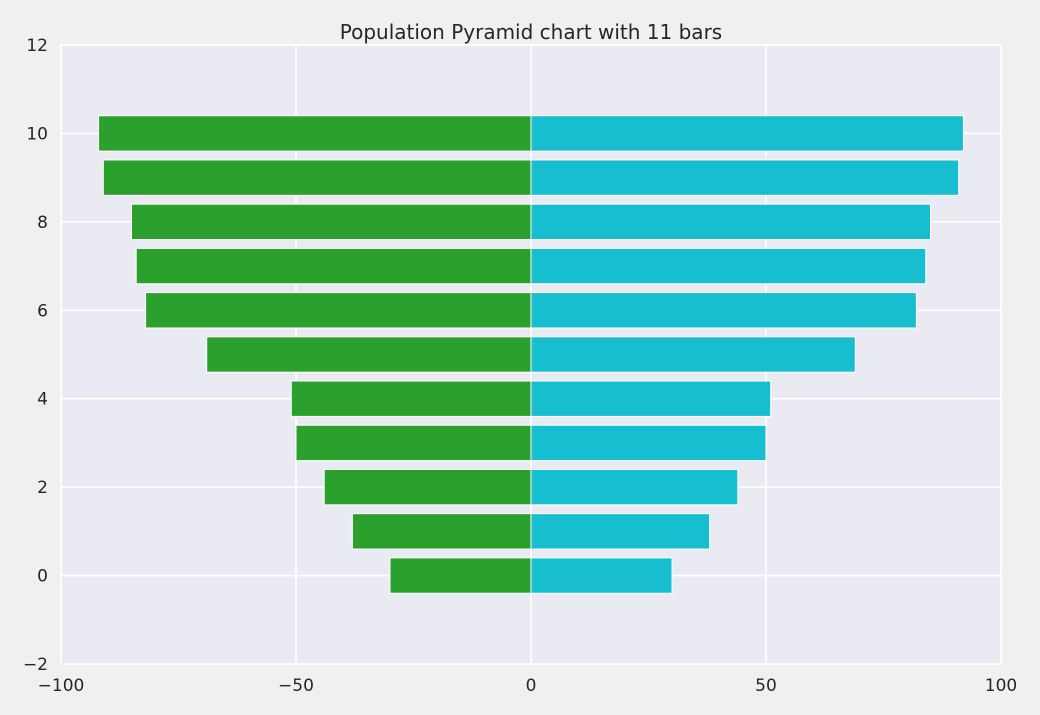 The height and width of the screenshot is (715, 1040). Describe the element at coordinates (61, 686) in the screenshot. I see `x-tick-label: −100` at that location.